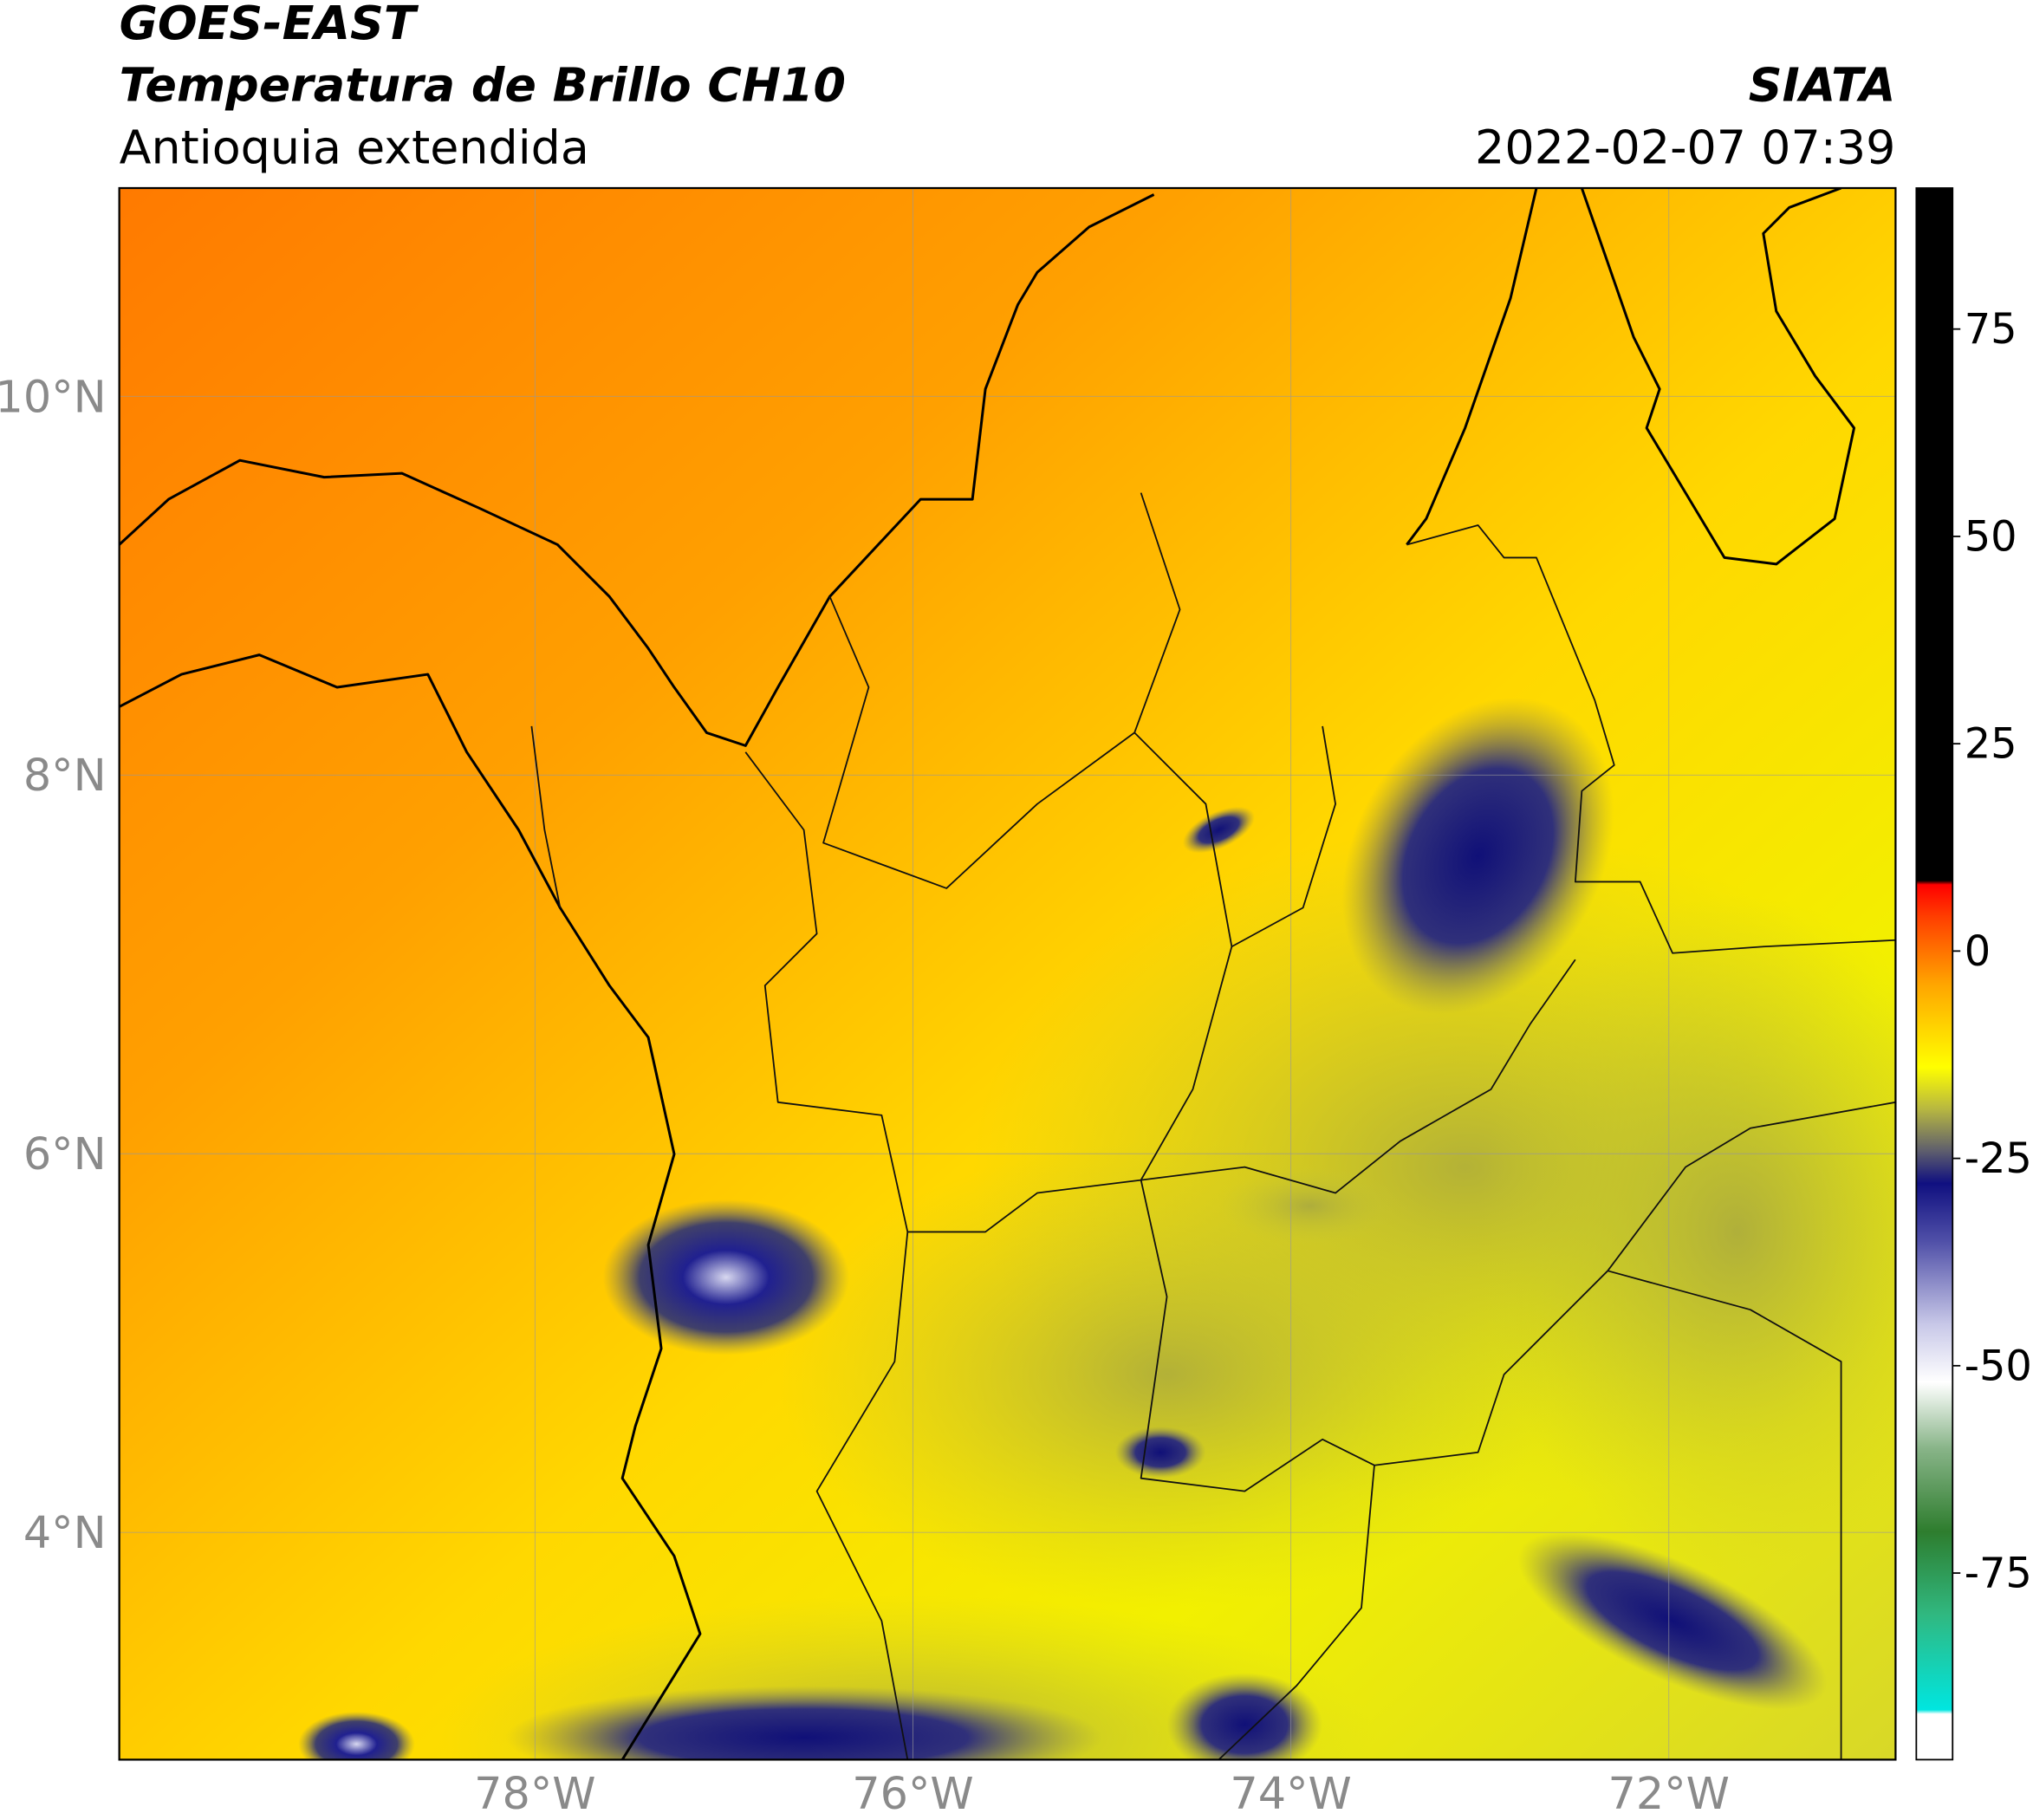  What do you see at coordinates (912, 1793) in the screenshot?
I see `x-tick-label: 76°W` at bounding box center [912, 1793].